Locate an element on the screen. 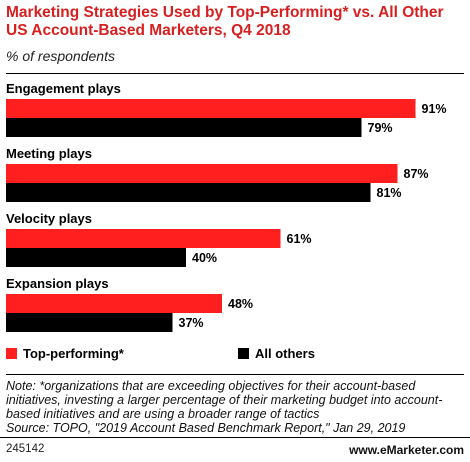 The width and height of the screenshot is (470, 462). legend-swatch-all-others is located at coordinates (243, 353).